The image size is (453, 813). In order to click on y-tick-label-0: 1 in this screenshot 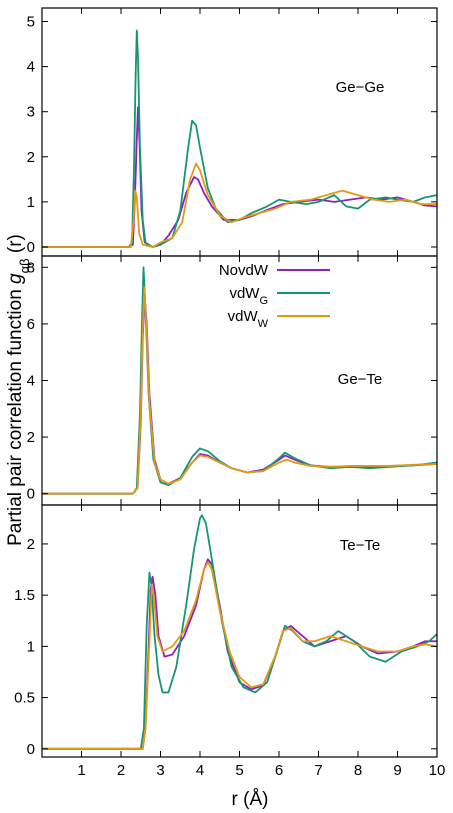, I will do `click(31, 202)`.